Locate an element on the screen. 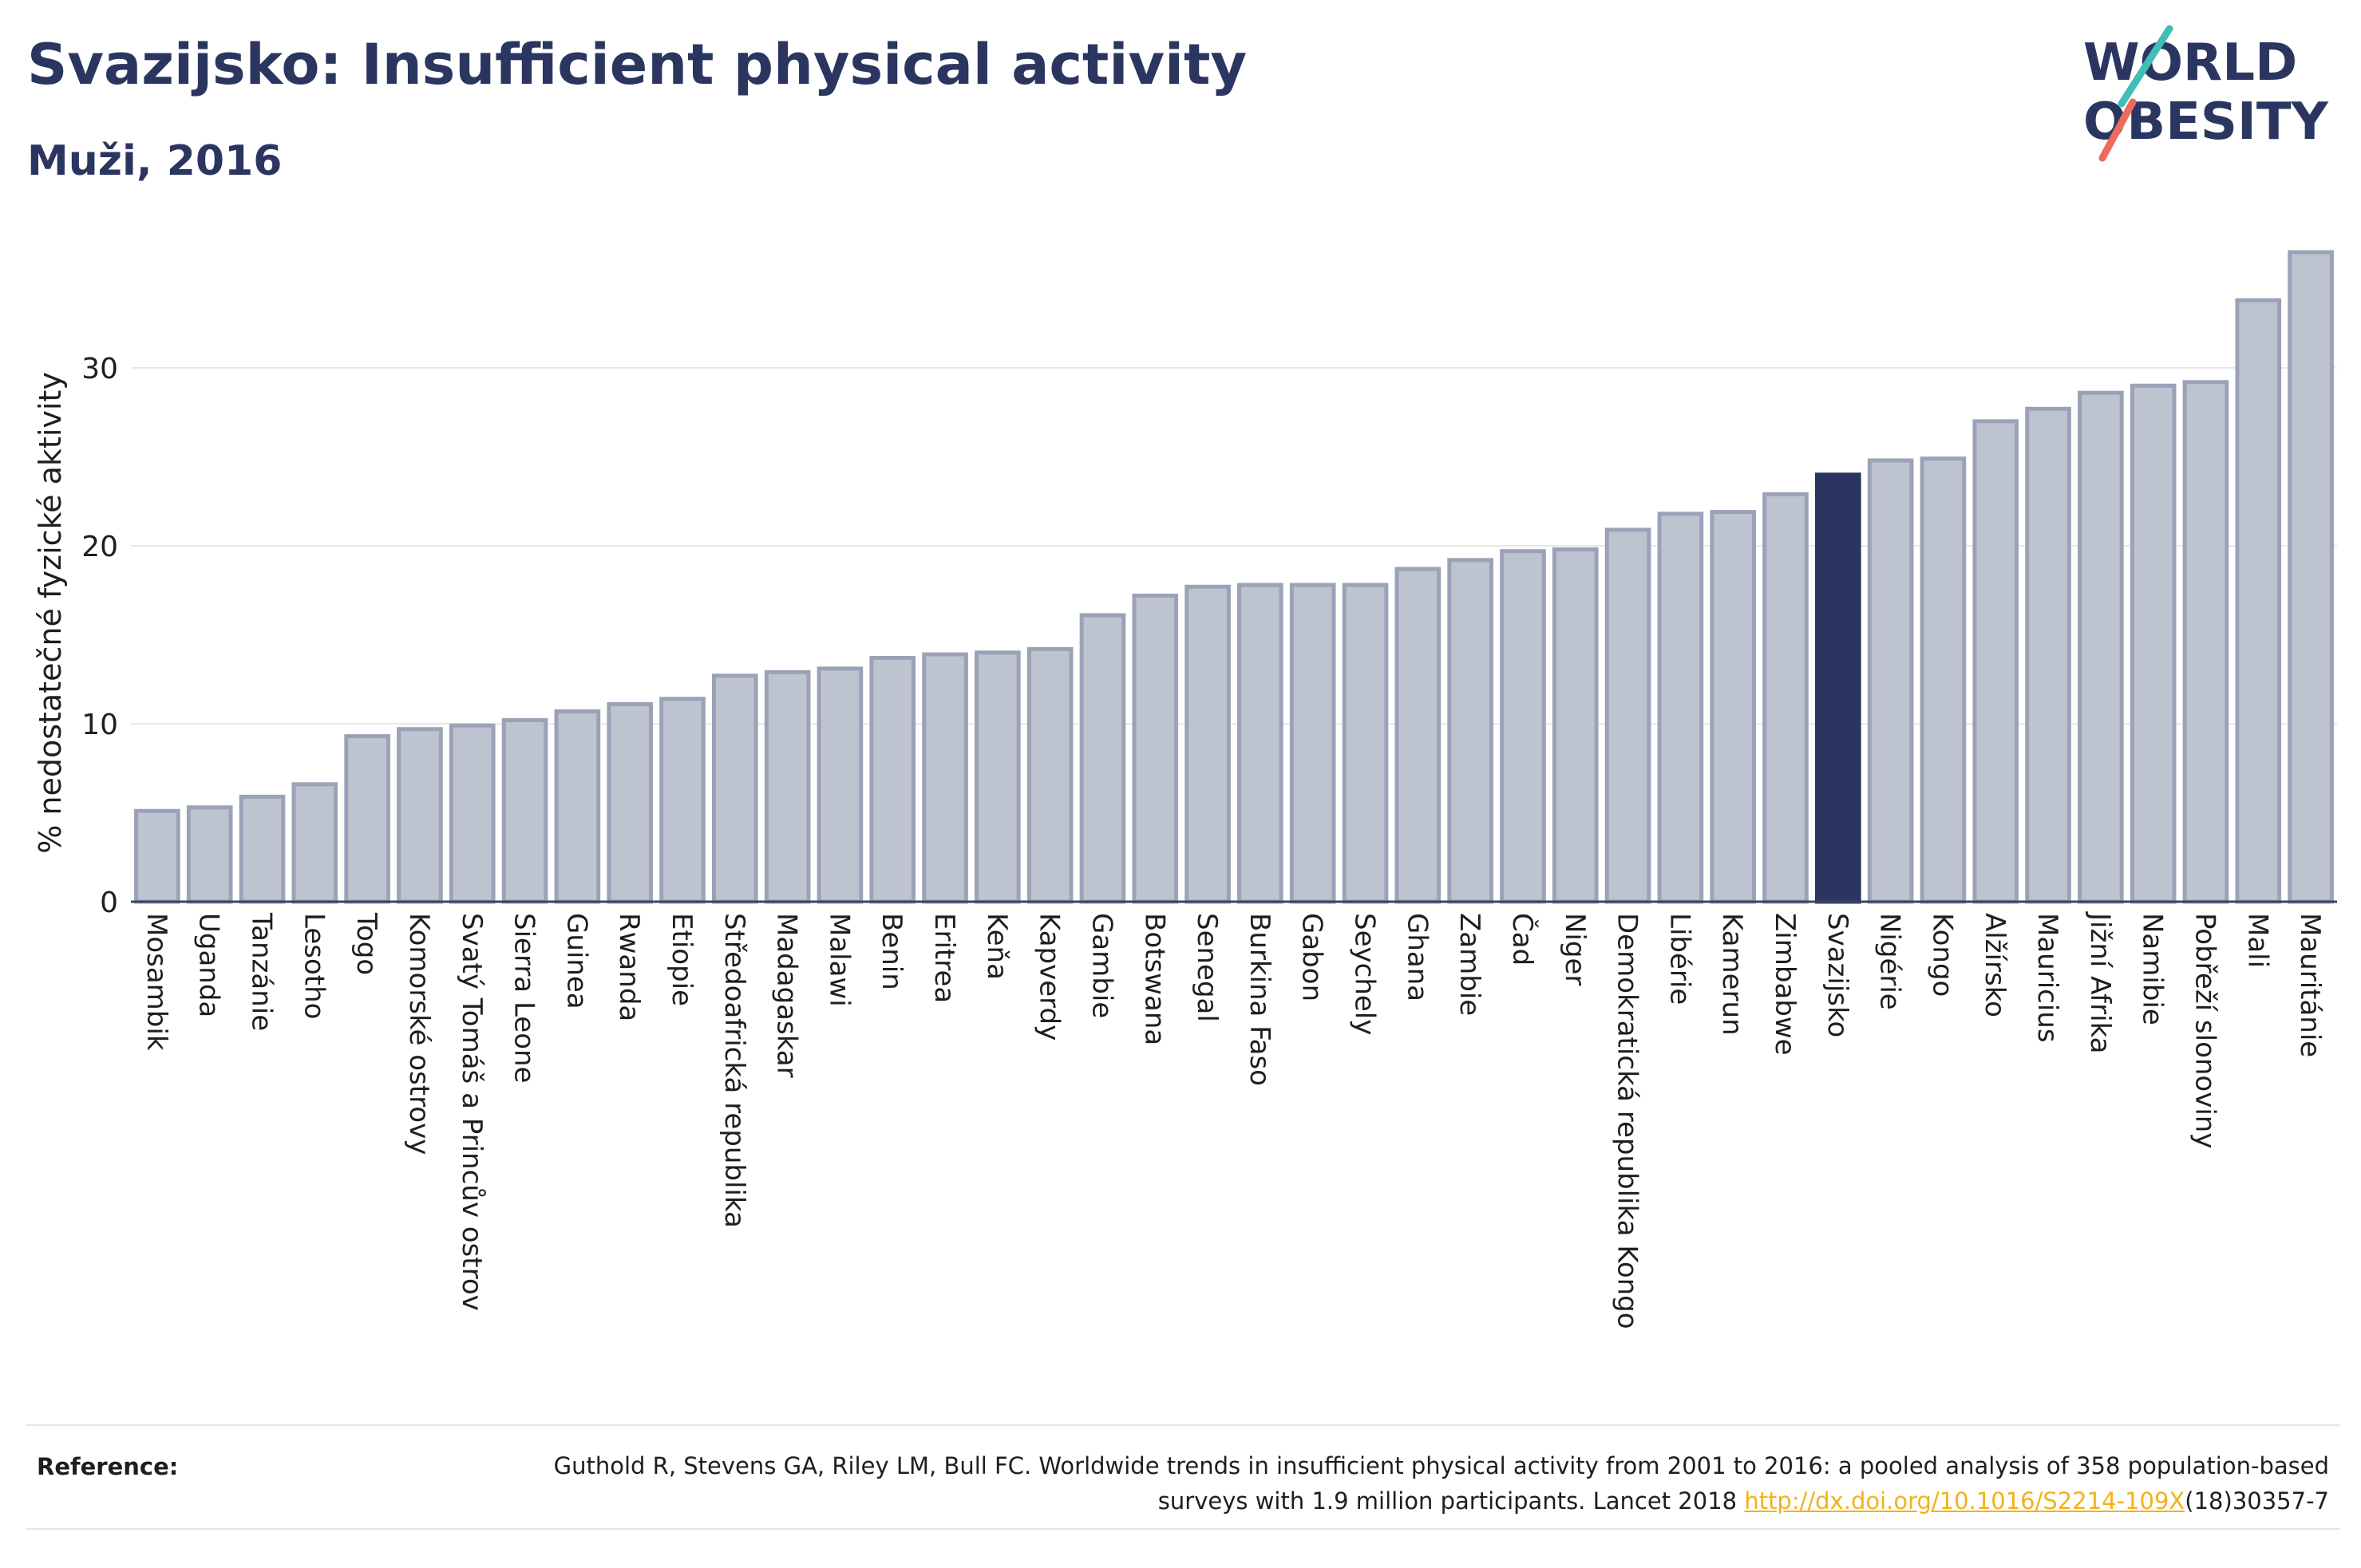 The width and height of the screenshot is (2361, 1568). x-tick-label: Zimbabwe is located at coordinates (1785, 984).